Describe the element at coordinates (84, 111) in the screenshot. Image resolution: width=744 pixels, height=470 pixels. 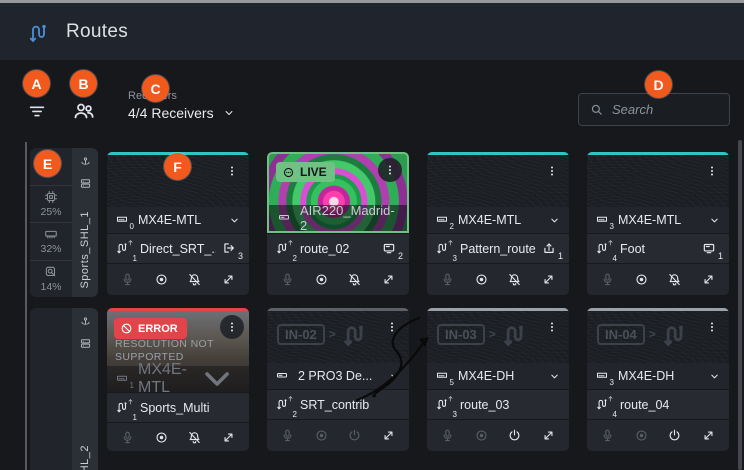
I see `users-icon` at that location.